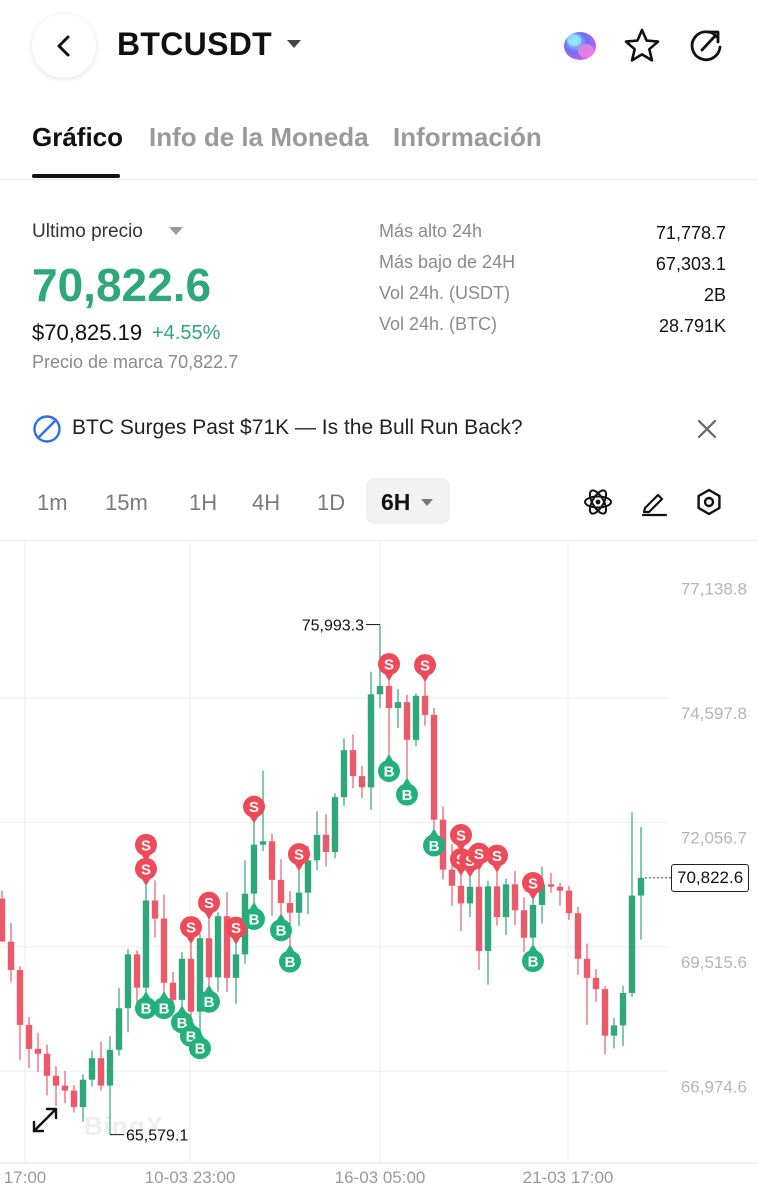 The height and width of the screenshot is (1200, 758). Describe the element at coordinates (52, 502) in the screenshot. I see `interval-1m: 1m` at that location.